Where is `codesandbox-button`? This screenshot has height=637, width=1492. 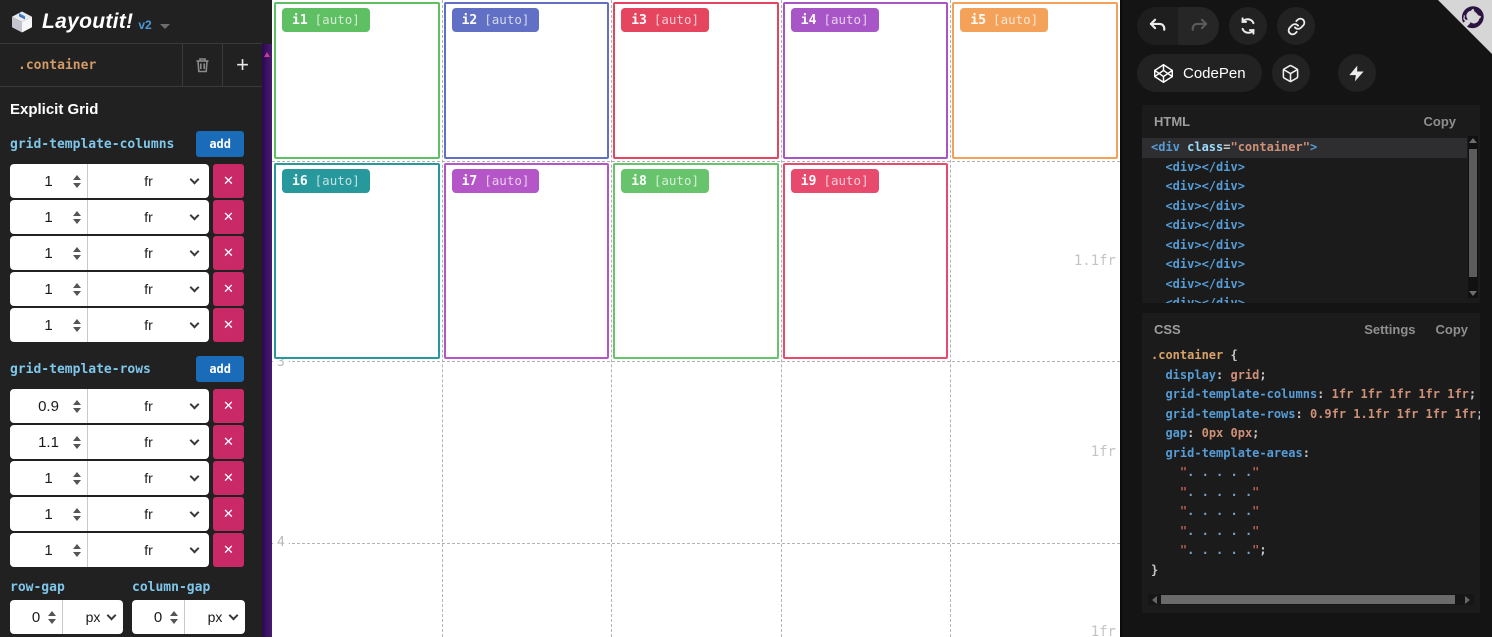 codesandbox-button is located at coordinates (1290, 73).